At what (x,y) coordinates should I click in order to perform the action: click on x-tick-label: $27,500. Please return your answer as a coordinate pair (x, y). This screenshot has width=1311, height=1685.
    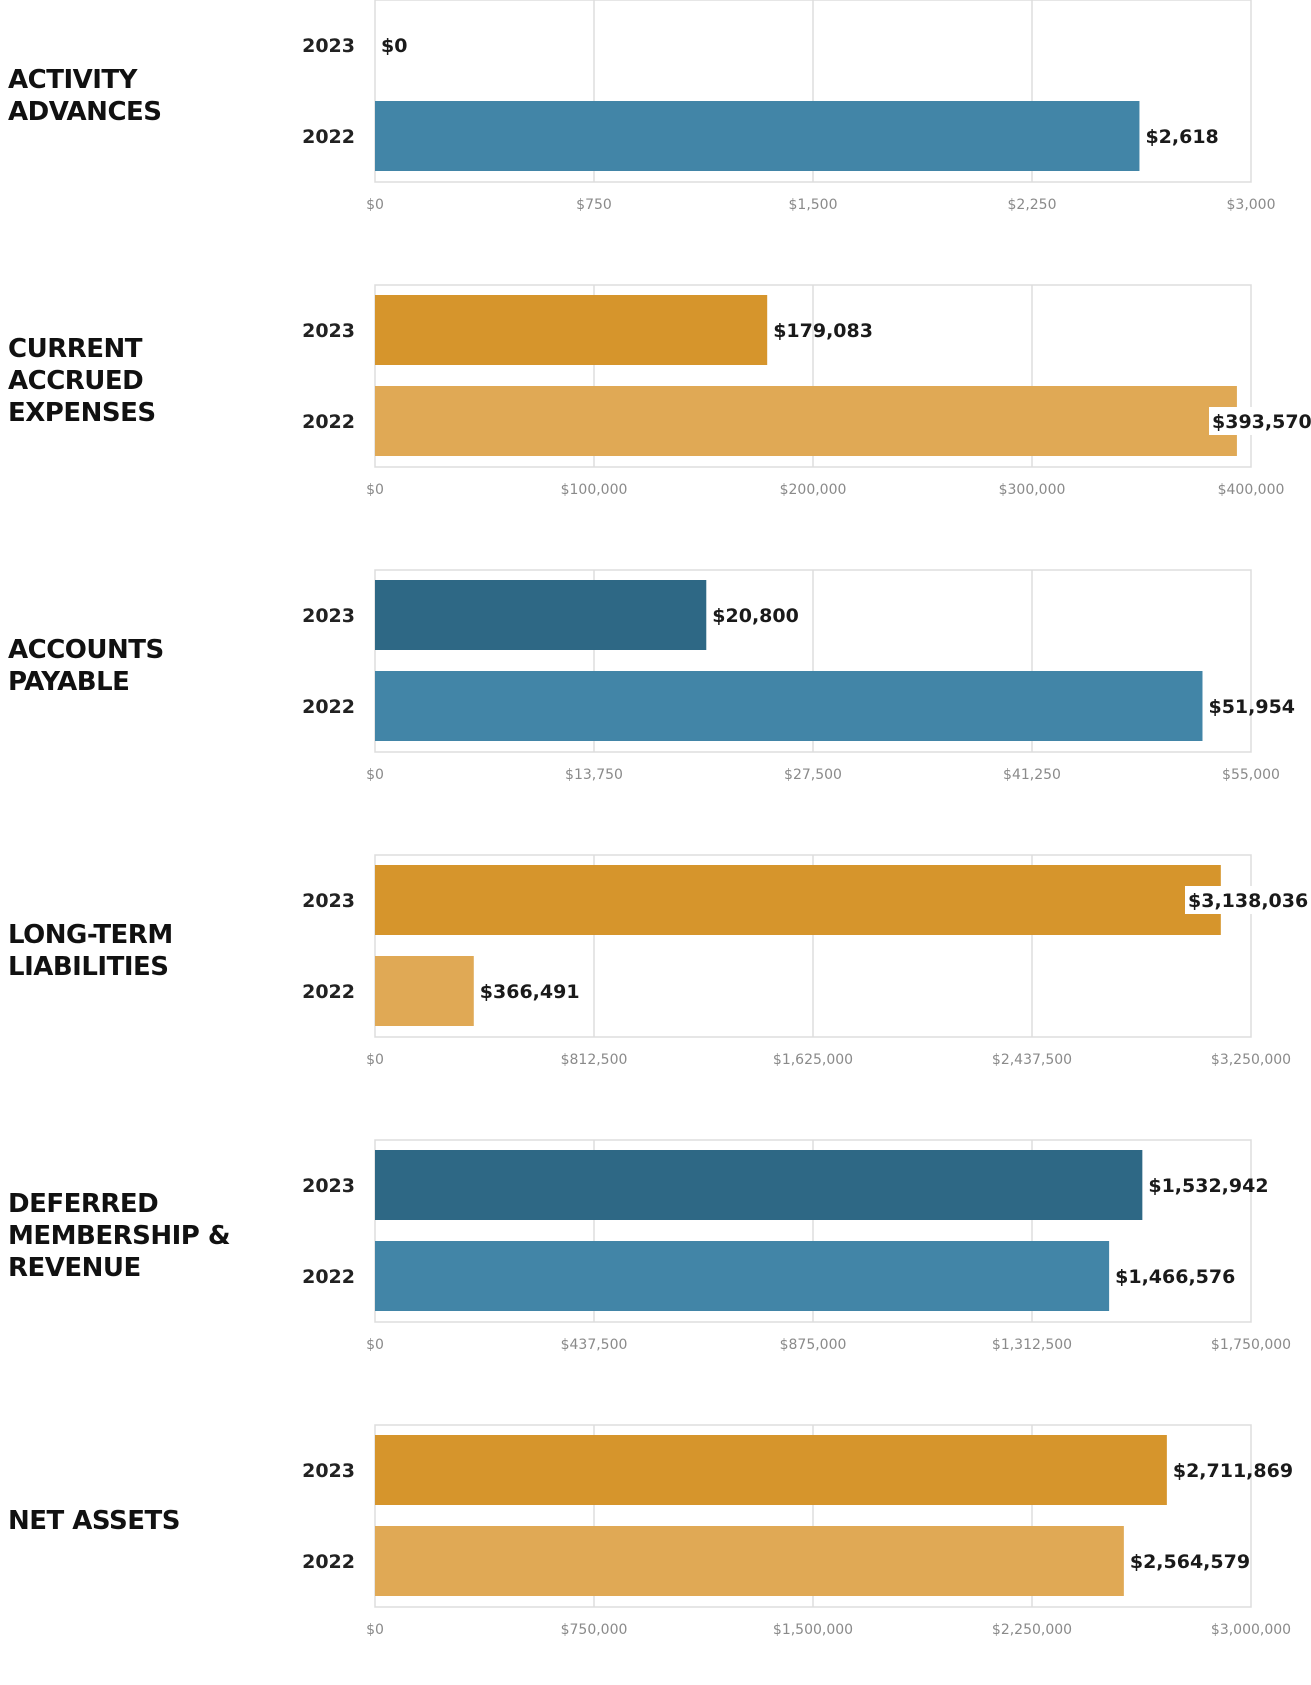
    Looking at the image, I should click on (813, 775).